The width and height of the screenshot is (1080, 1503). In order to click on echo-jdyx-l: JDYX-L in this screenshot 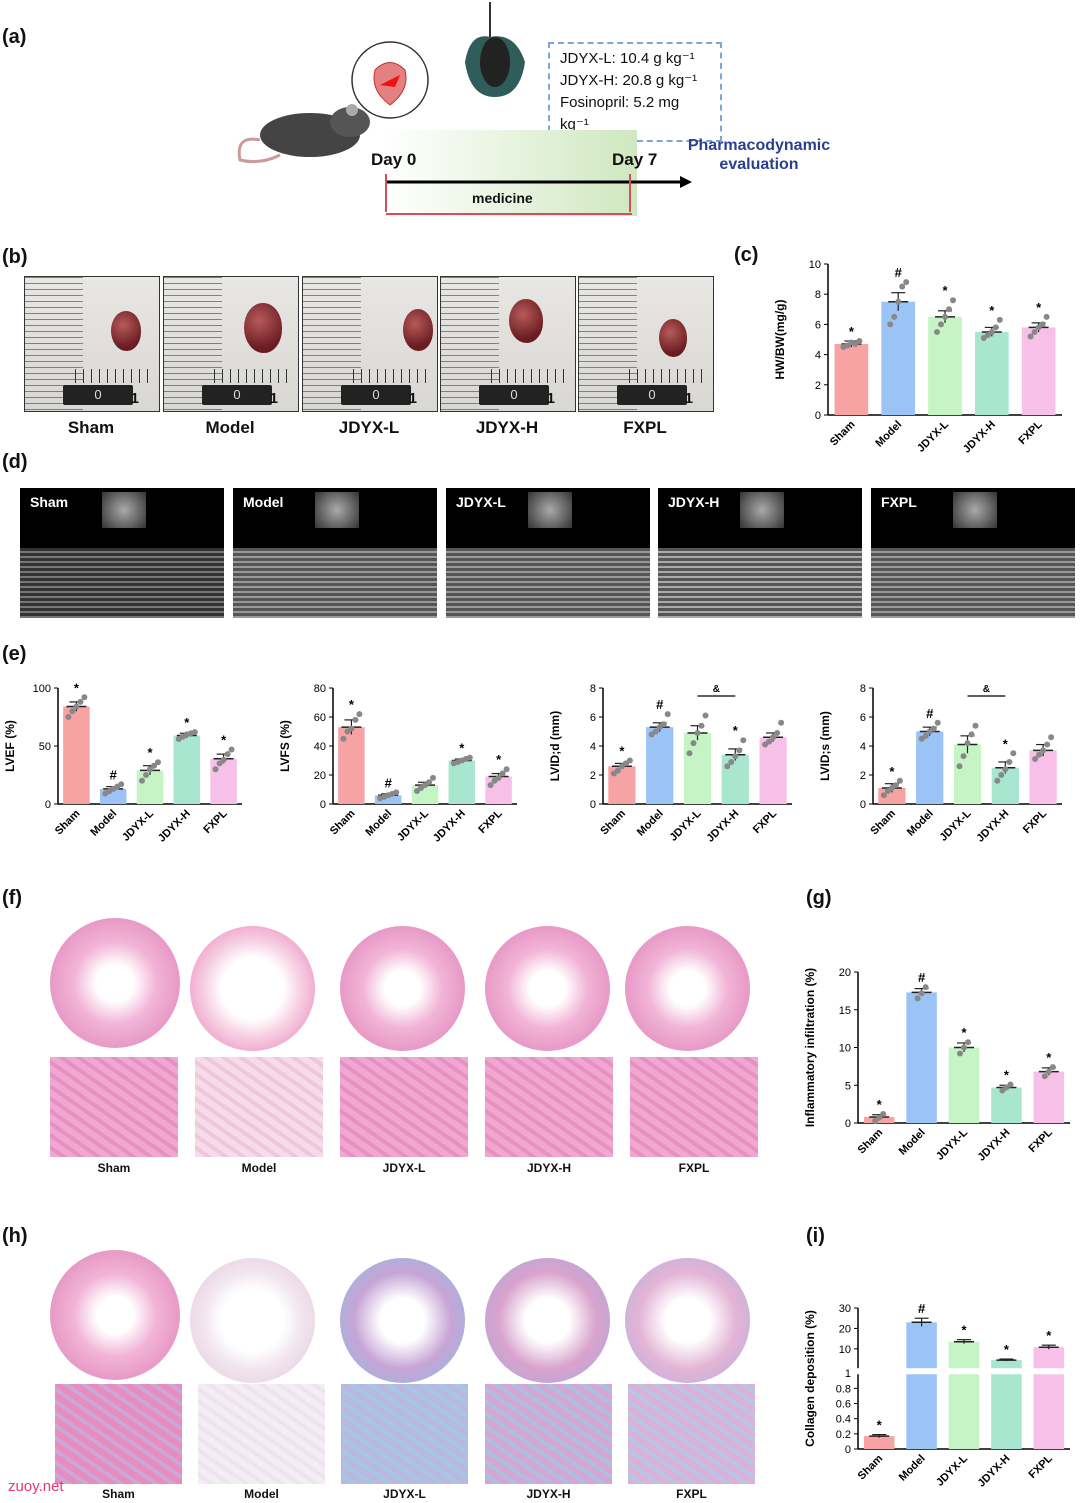, I will do `click(548, 553)`.